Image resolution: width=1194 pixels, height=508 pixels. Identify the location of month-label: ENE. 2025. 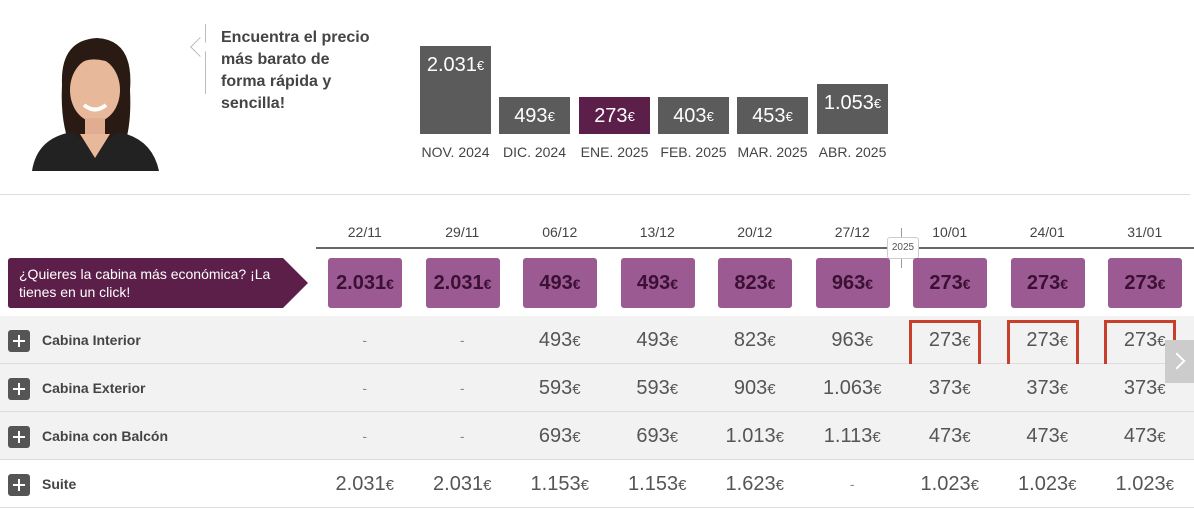
(614, 152).